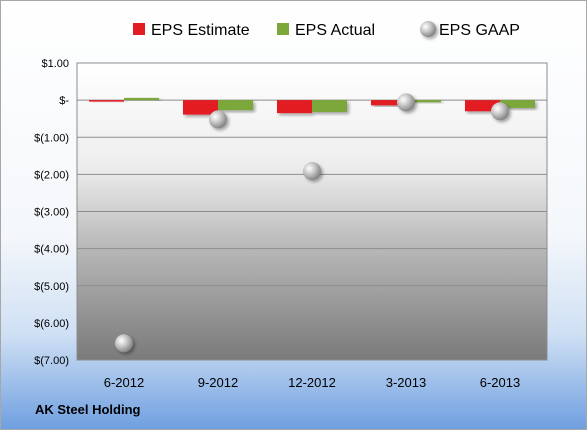  What do you see at coordinates (479, 30) in the screenshot?
I see `legend-label: EPS GAAP` at bounding box center [479, 30].